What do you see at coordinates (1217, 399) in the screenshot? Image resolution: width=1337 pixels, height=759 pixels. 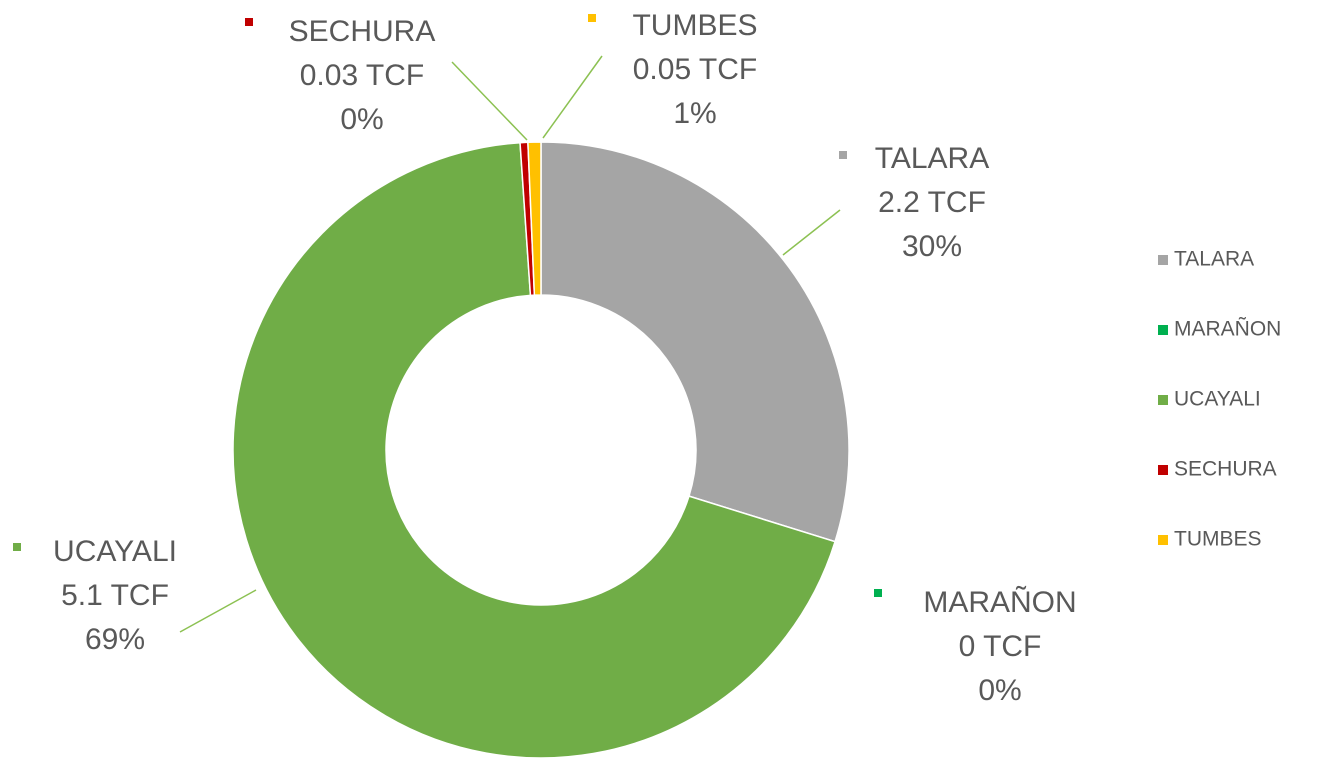 I see `legend-label: UCAYALI` at bounding box center [1217, 399].